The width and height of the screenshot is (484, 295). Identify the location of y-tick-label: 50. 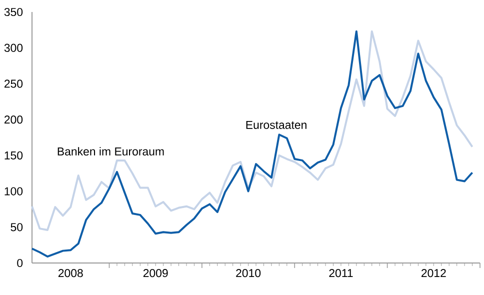
(16, 227).